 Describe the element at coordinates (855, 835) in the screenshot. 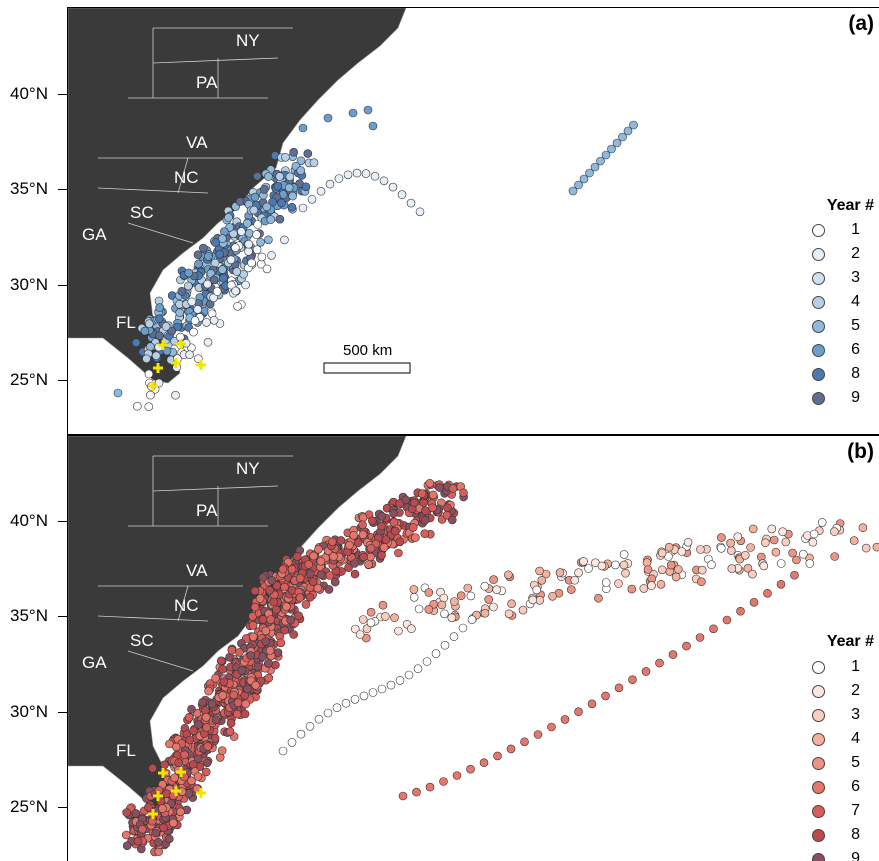

I see `legend-label: 8` at that location.